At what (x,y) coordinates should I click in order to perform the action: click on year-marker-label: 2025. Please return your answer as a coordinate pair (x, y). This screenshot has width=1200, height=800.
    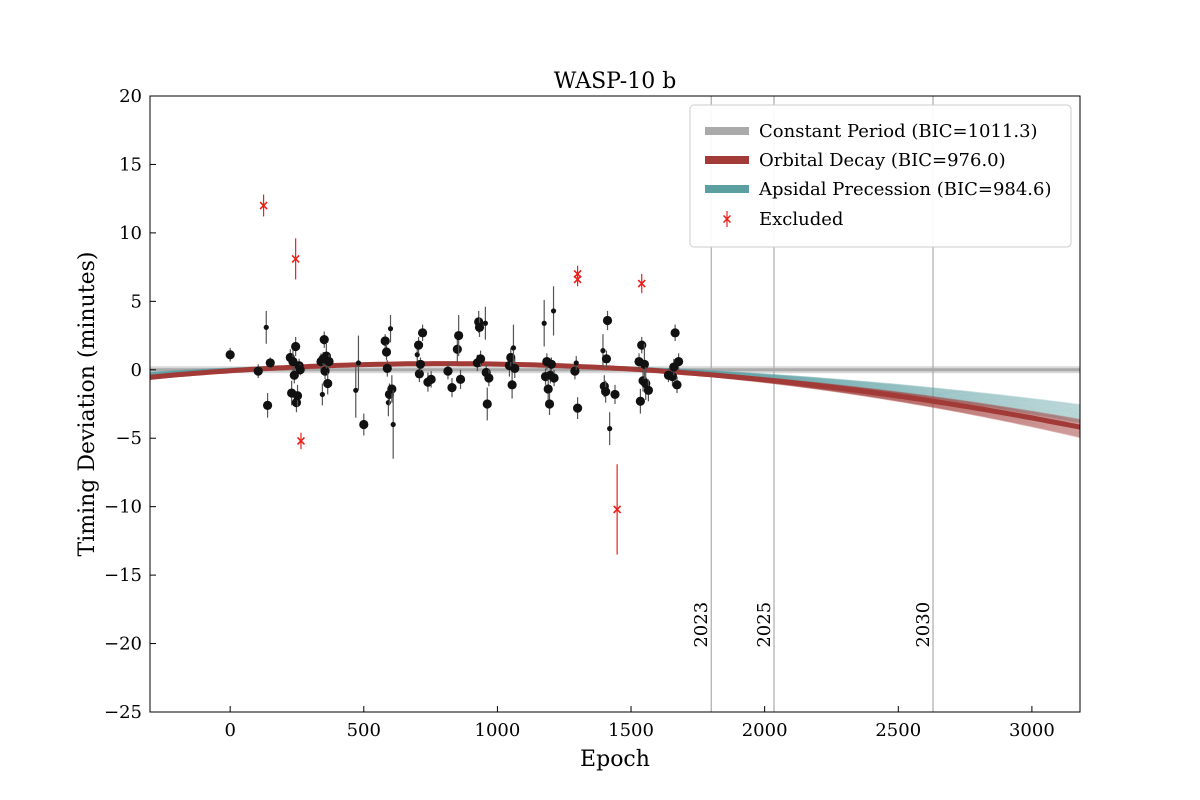
    Looking at the image, I should click on (764, 625).